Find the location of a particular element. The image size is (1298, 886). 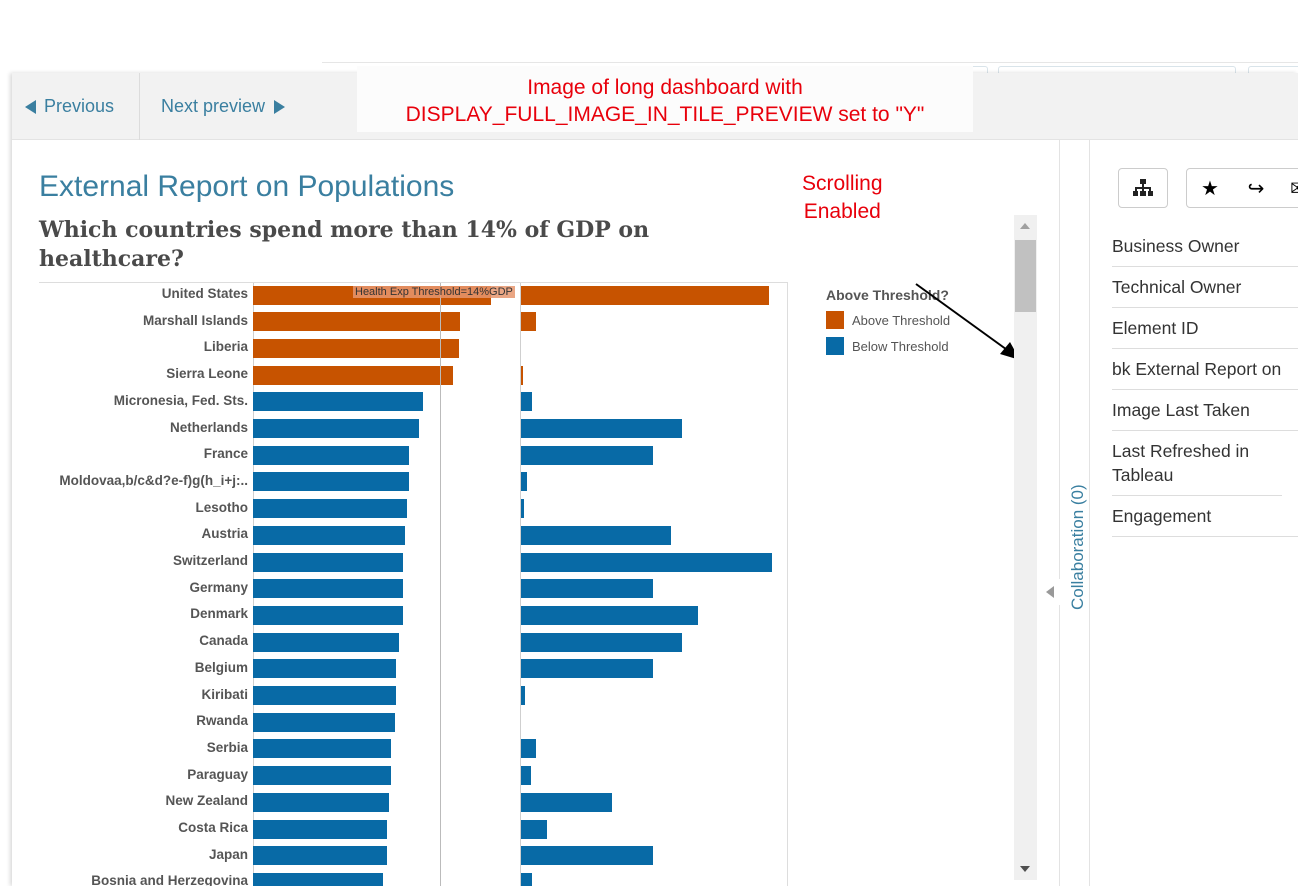

metadata-business-owner: Business Owner is located at coordinates (1205, 246).